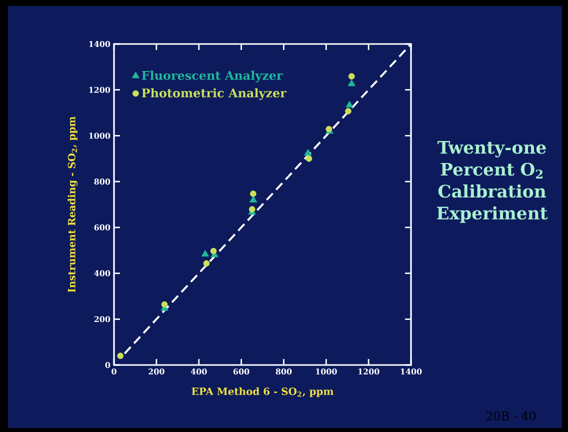 Image resolution: width=568 pixels, height=432 pixels. What do you see at coordinates (212, 76) in the screenshot?
I see `legend-label: Fluorescent Analyzer` at bounding box center [212, 76].